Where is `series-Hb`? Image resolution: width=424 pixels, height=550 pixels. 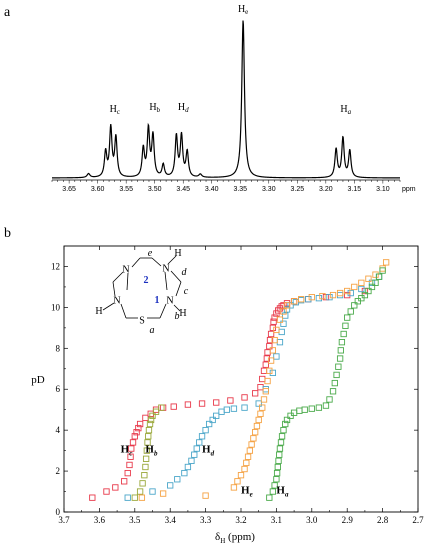
series-Hb is located at coordinates (148, 452).